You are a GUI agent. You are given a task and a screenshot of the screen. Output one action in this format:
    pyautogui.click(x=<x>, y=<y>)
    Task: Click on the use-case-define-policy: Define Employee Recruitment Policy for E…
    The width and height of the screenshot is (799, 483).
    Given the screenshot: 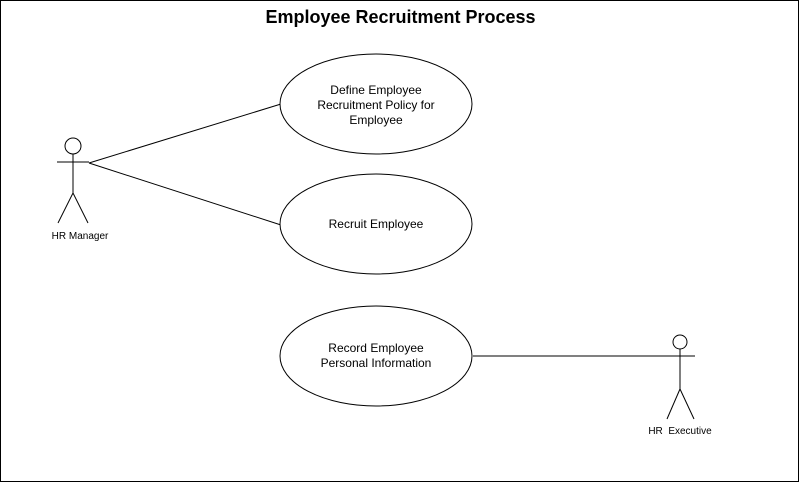 What is the action you would take?
    pyautogui.click(x=376, y=104)
    